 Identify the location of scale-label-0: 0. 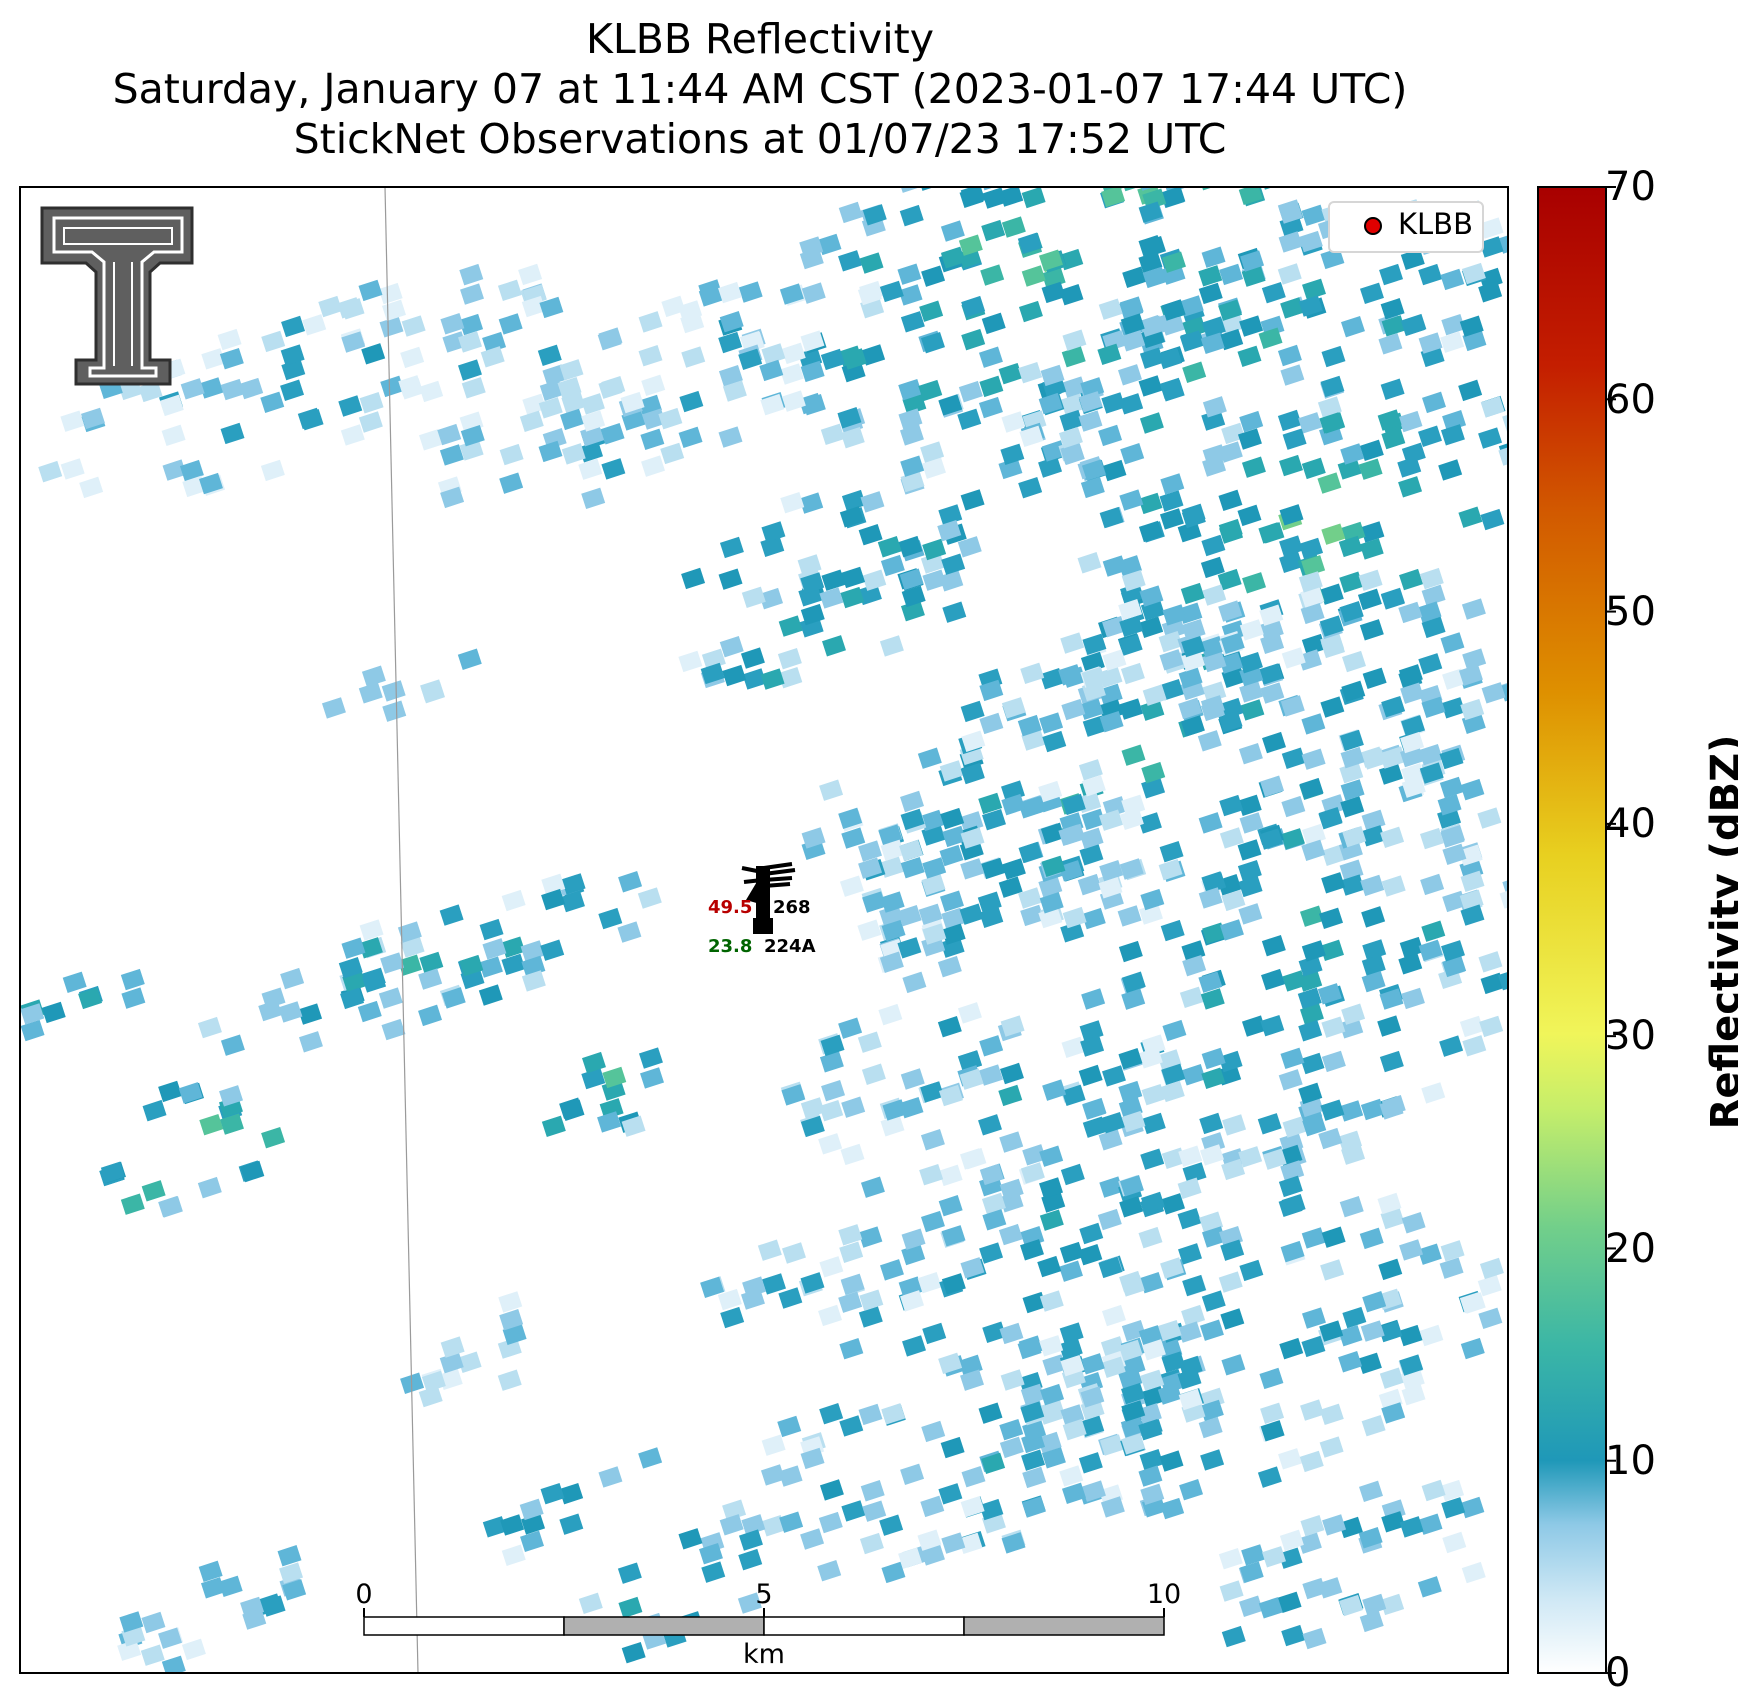
(364, 1594).